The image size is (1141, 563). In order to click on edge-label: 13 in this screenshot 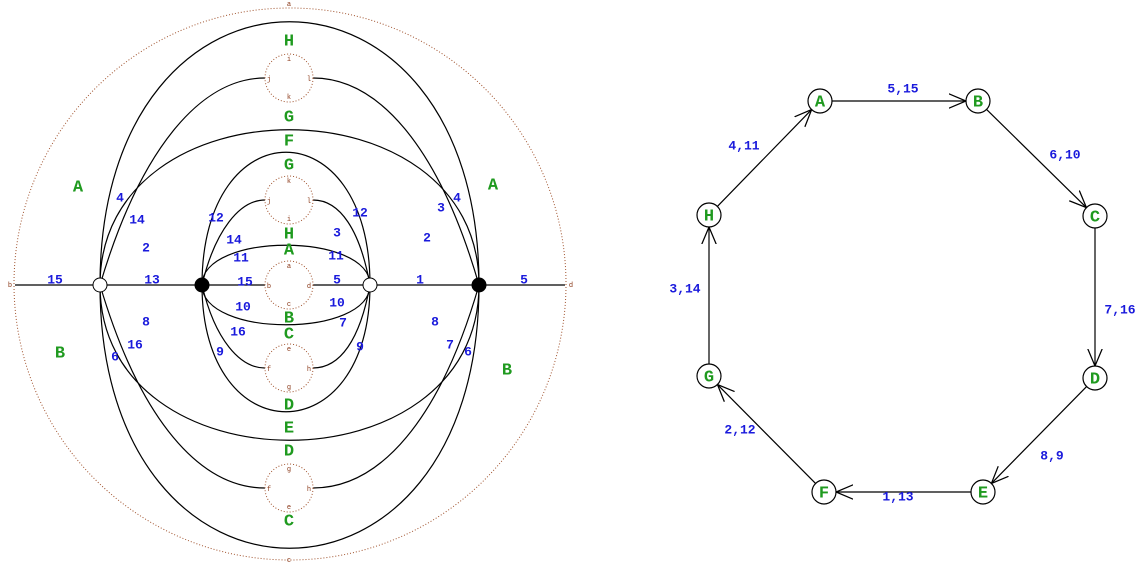, I will do `click(152, 279)`.